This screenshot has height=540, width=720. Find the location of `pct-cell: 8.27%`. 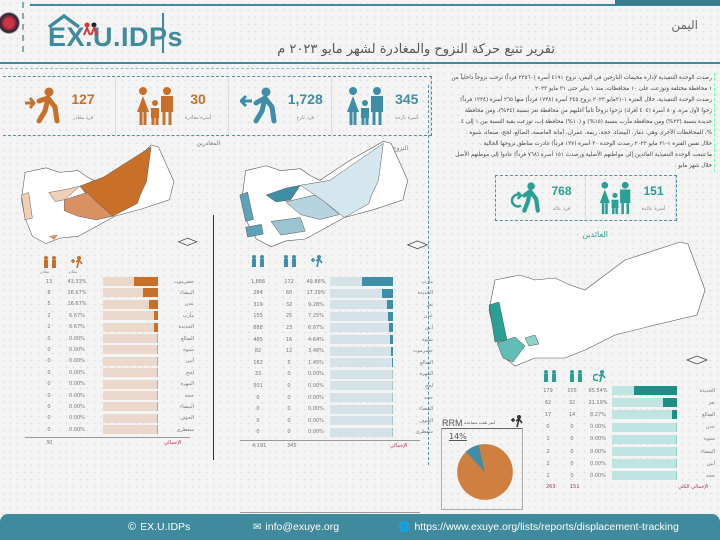

pct-cell: 8.27% is located at coordinates (598, 414).